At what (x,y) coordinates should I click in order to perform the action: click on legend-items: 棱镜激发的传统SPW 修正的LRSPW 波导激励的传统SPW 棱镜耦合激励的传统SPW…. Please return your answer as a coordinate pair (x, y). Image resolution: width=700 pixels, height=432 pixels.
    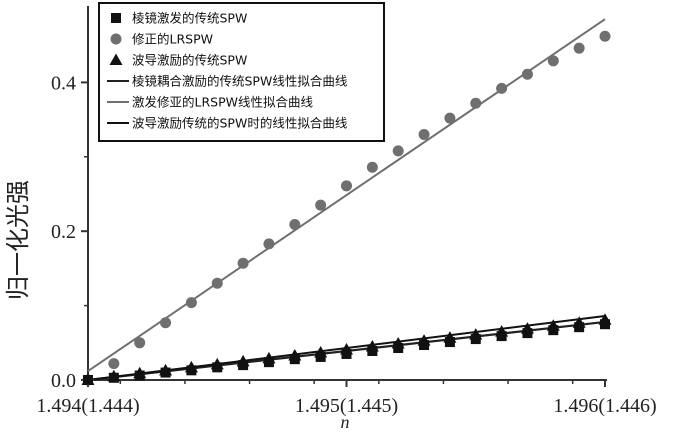
    Looking at the image, I should click on (227, 71).